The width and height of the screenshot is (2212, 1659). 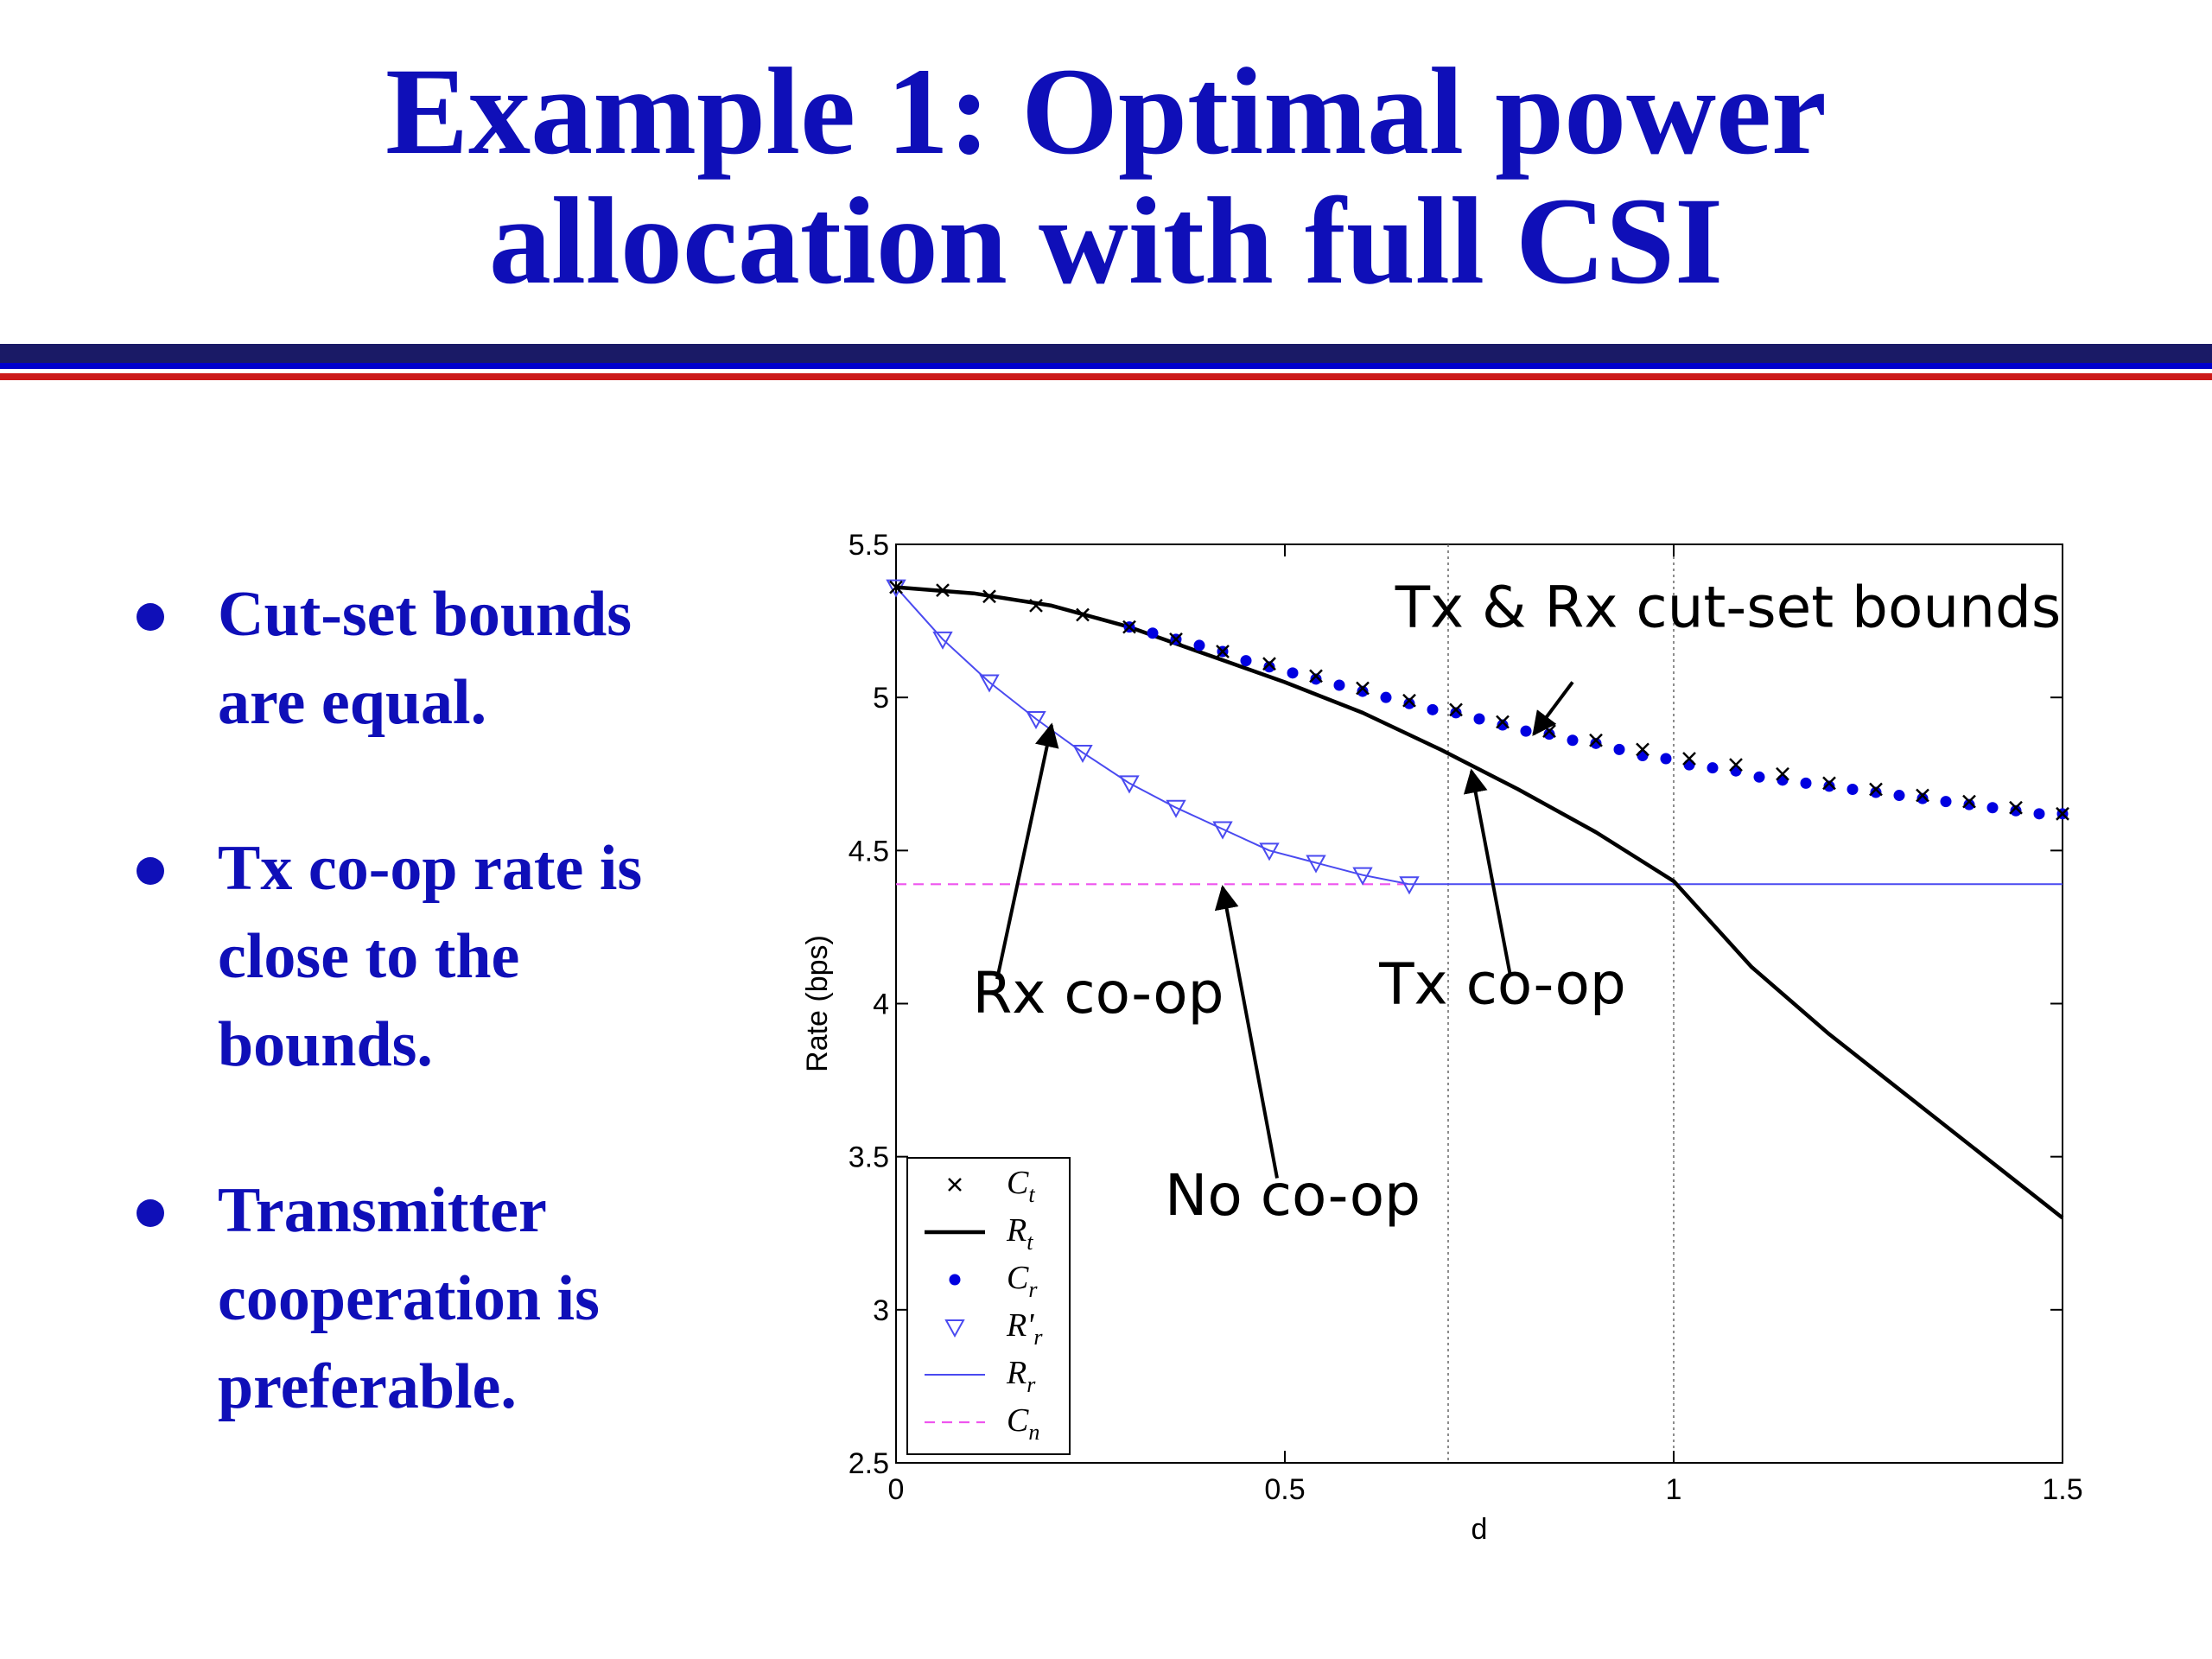 I want to click on legend-label: Cr, so click(x=1022, y=1281).